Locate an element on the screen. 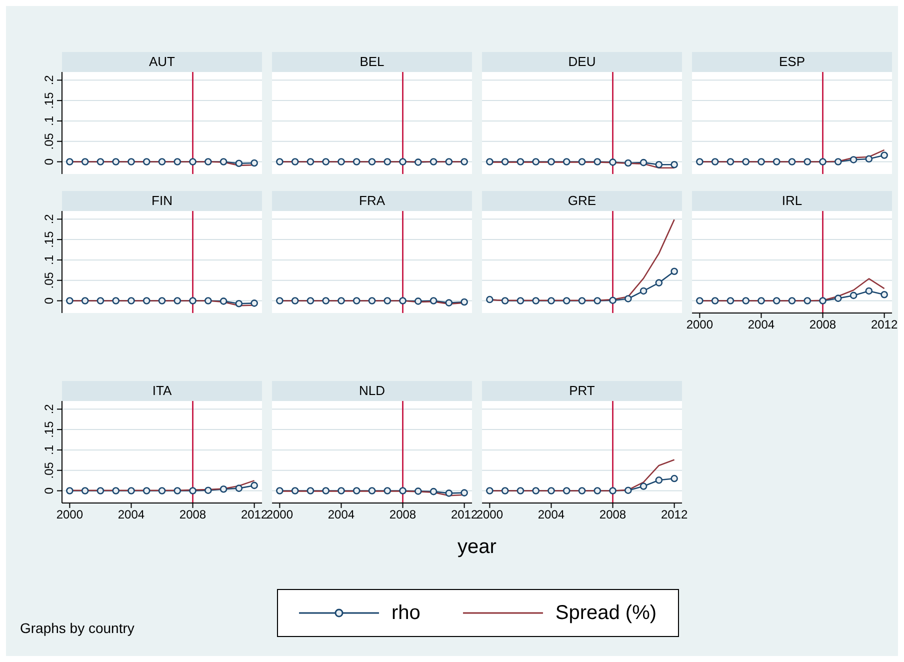 The image size is (904, 662). chart-title: GRE is located at coordinates (582, 201).